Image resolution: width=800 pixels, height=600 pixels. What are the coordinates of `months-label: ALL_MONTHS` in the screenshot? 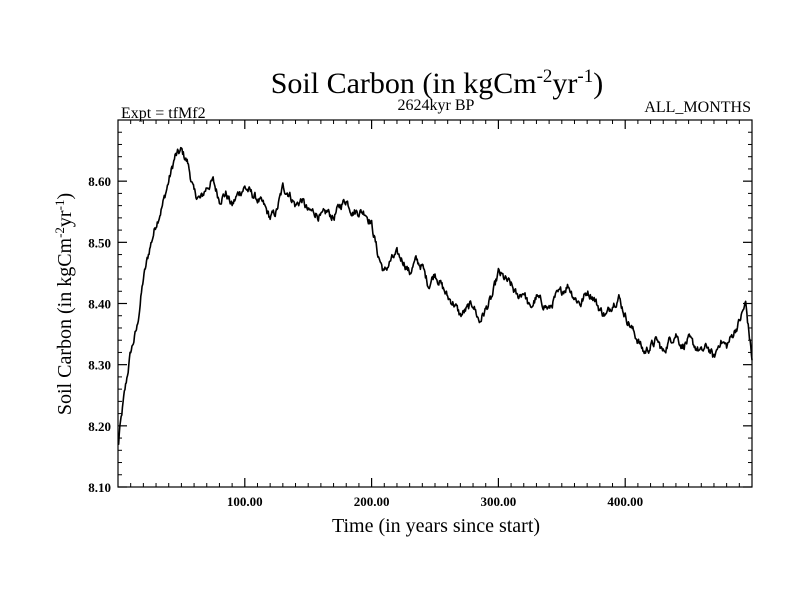 It's located at (697, 107).